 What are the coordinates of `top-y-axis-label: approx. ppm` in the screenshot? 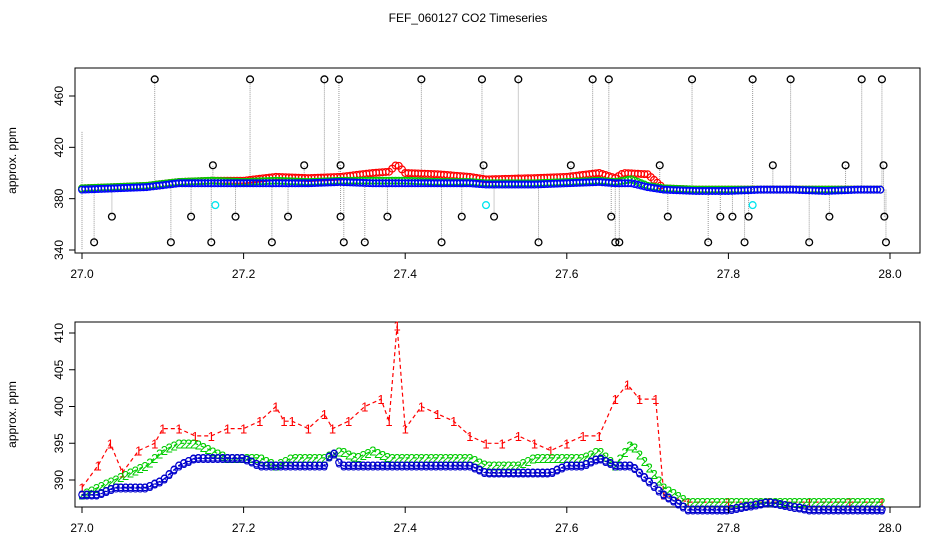 It's located at (12, 160).